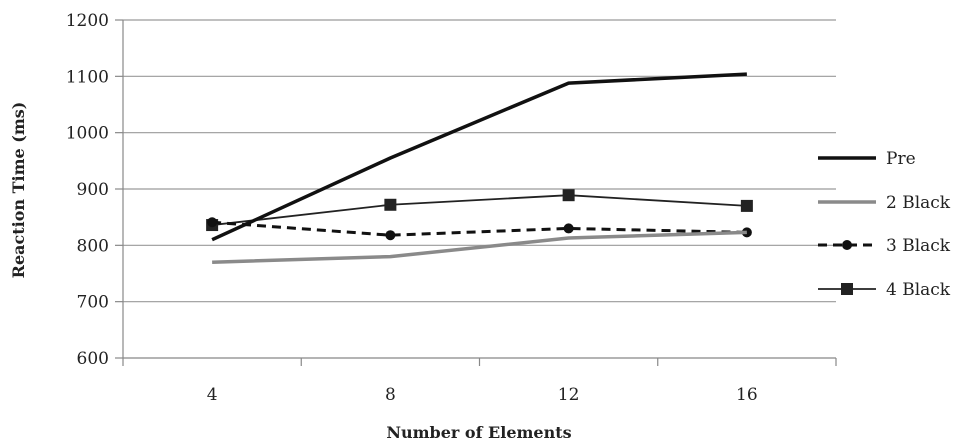 The image size is (963, 448). I want to click on legend-label: 2 Black, so click(918, 203).